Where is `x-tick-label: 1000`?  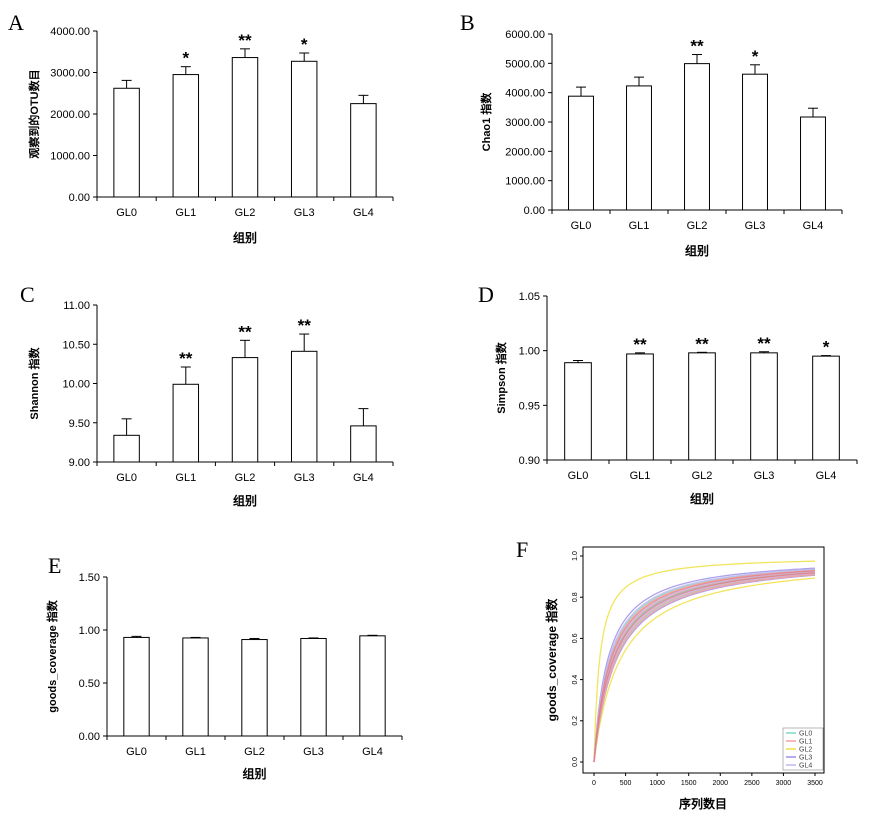
x-tick-label: 1000 is located at coordinates (657, 783).